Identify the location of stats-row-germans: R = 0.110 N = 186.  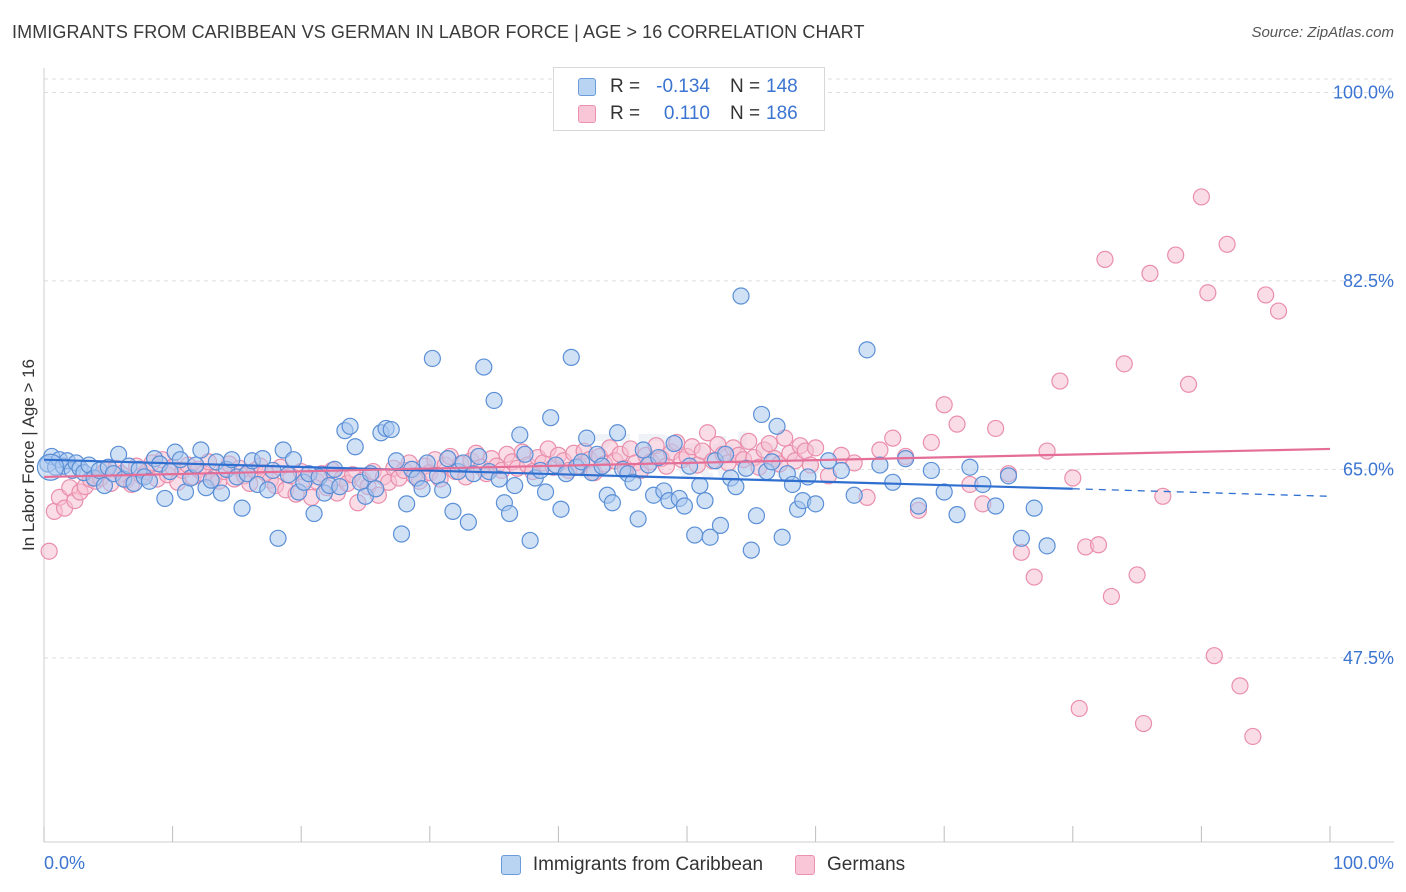
(688, 114).